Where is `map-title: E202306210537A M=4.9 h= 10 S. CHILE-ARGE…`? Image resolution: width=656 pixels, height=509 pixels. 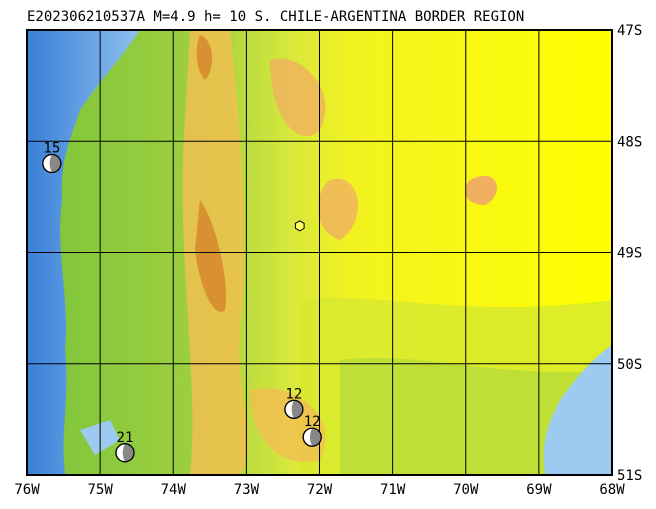 map-title: E202306210537A M=4.9 h= 10 S. CHILE-ARGE… is located at coordinates (275, 17).